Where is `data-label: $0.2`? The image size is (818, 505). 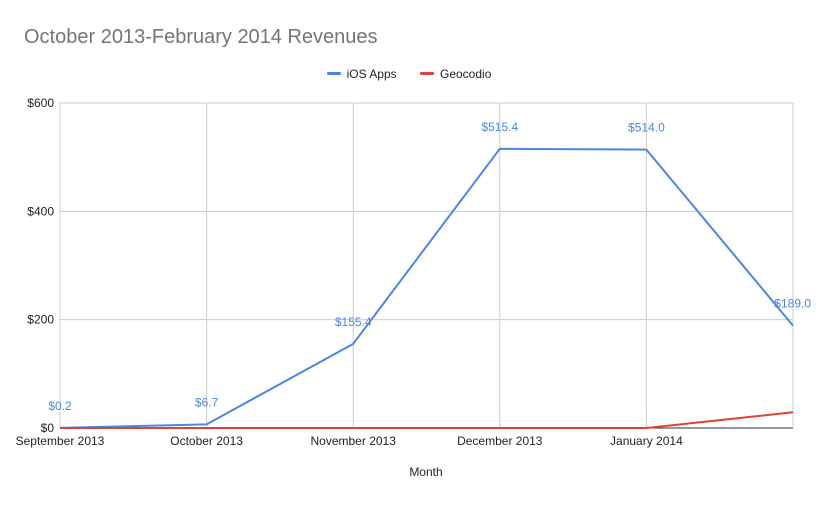 data-label: $0.2 is located at coordinates (60, 406).